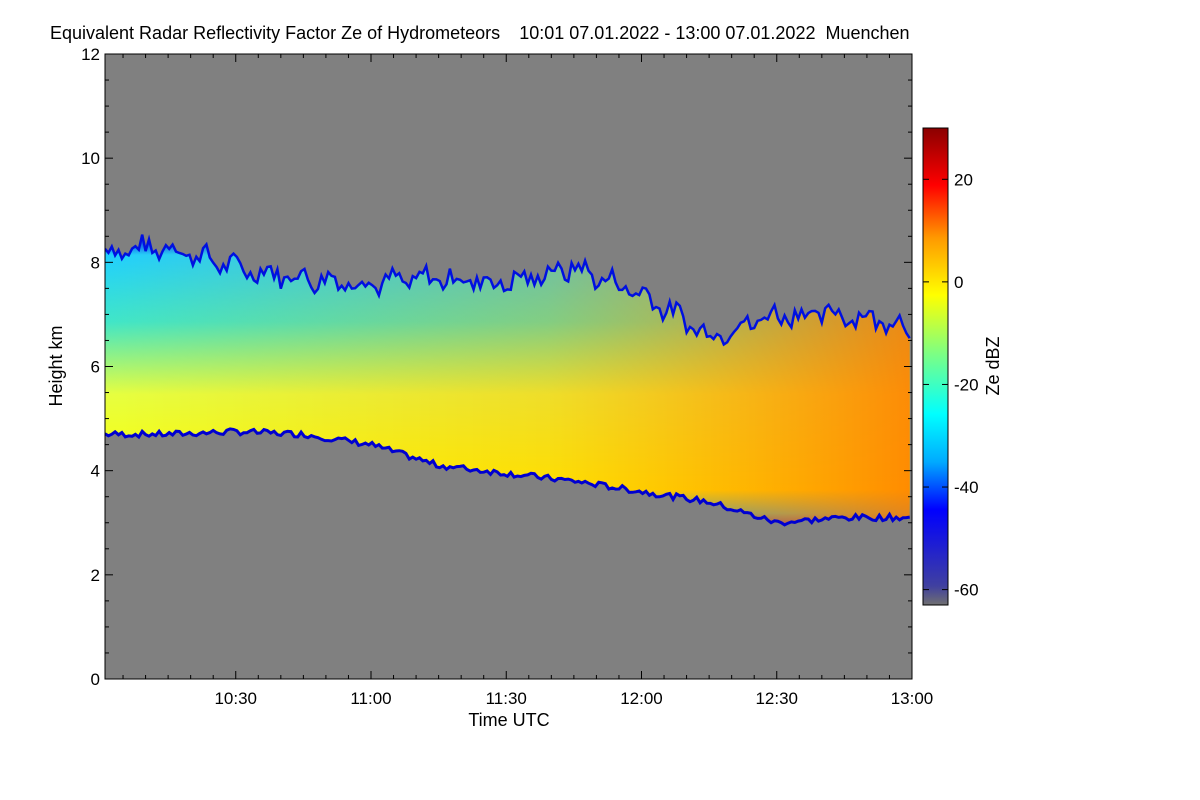 The height and width of the screenshot is (800, 1200). What do you see at coordinates (95, 679) in the screenshot?
I see `y-tick-label: 0` at bounding box center [95, 679].